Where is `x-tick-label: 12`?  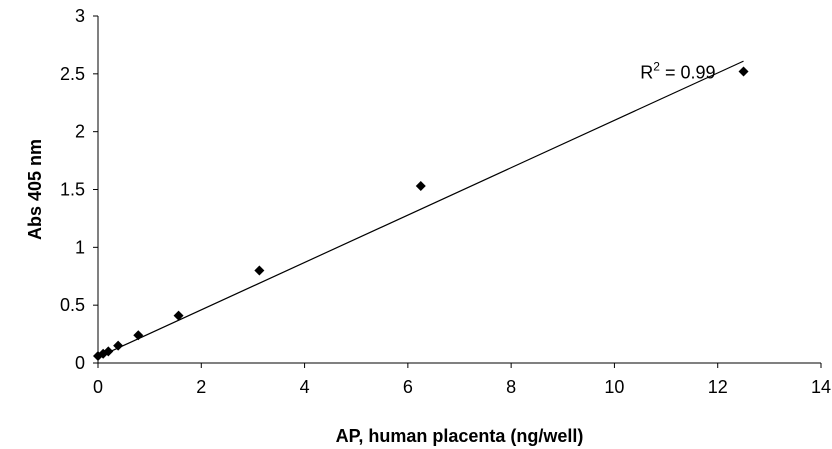 x-tick-label: 12 is located at coordinates (718, 387).